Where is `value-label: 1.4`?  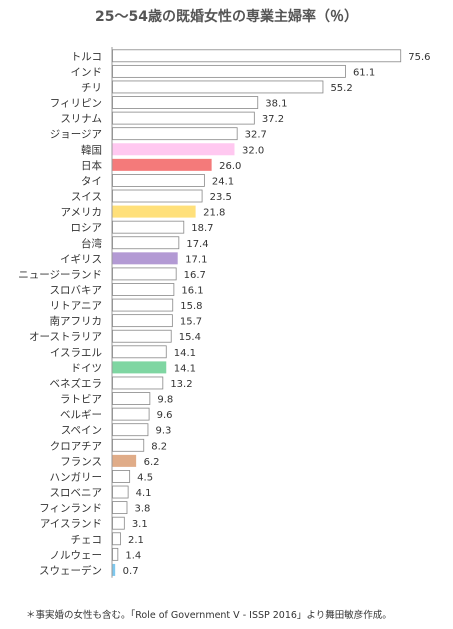
value-label: 1.4 is located at coordinates (133, 555).